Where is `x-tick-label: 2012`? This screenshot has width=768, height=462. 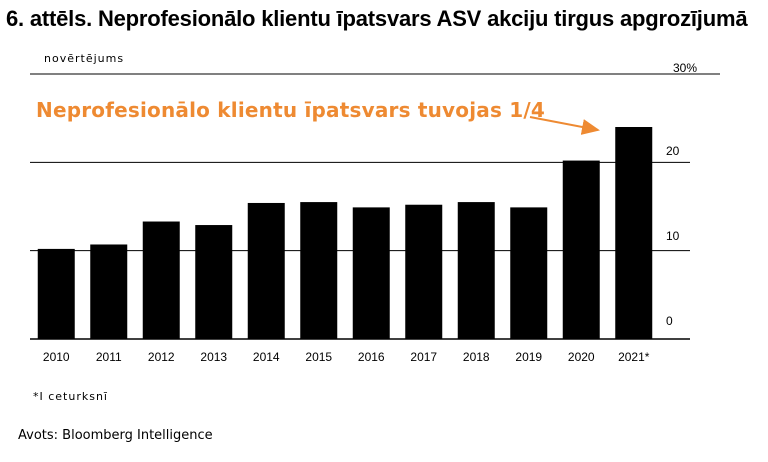
x-tick-label: 2012 is located at coordinates (161, 357).